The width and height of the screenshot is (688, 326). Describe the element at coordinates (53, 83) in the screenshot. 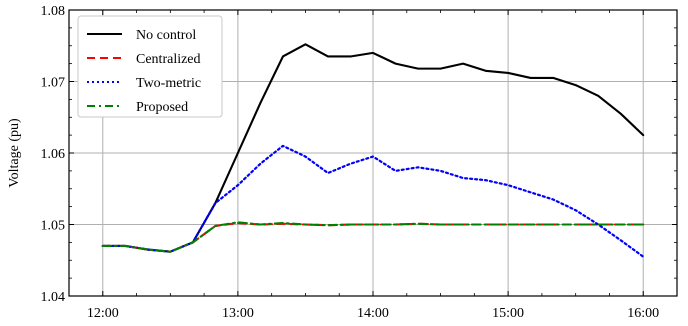

I see `y-tick-label: 1.07` at that location.